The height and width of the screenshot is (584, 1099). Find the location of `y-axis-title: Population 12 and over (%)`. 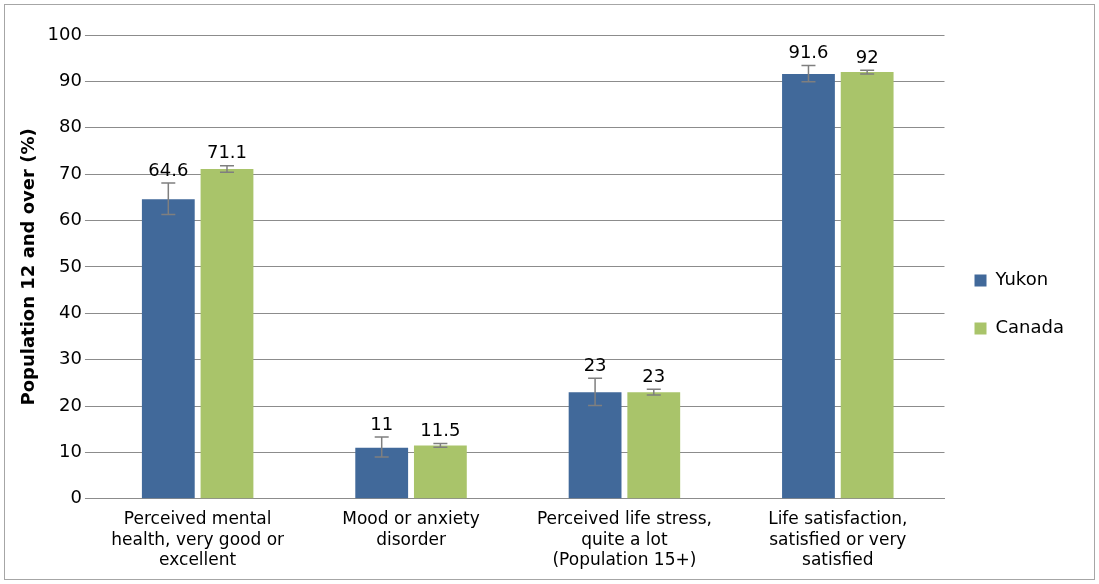

y-axis-title: Population 12 and over (%) is located at coordinates (28, 267).